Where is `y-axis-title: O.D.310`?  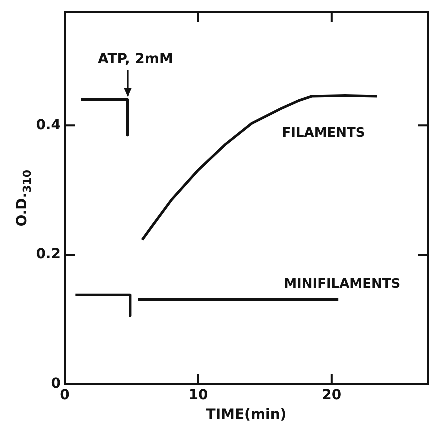 y-axis-title: O.D.310 is located at coordinates (24, 198).